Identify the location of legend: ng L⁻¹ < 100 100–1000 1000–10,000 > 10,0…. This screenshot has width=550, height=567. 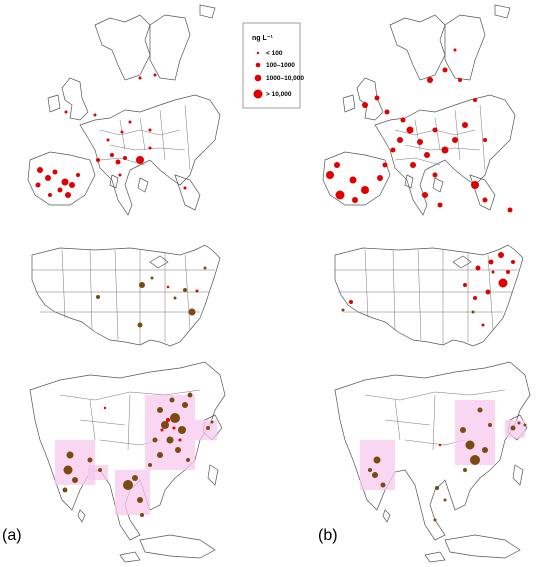
(273, 65).